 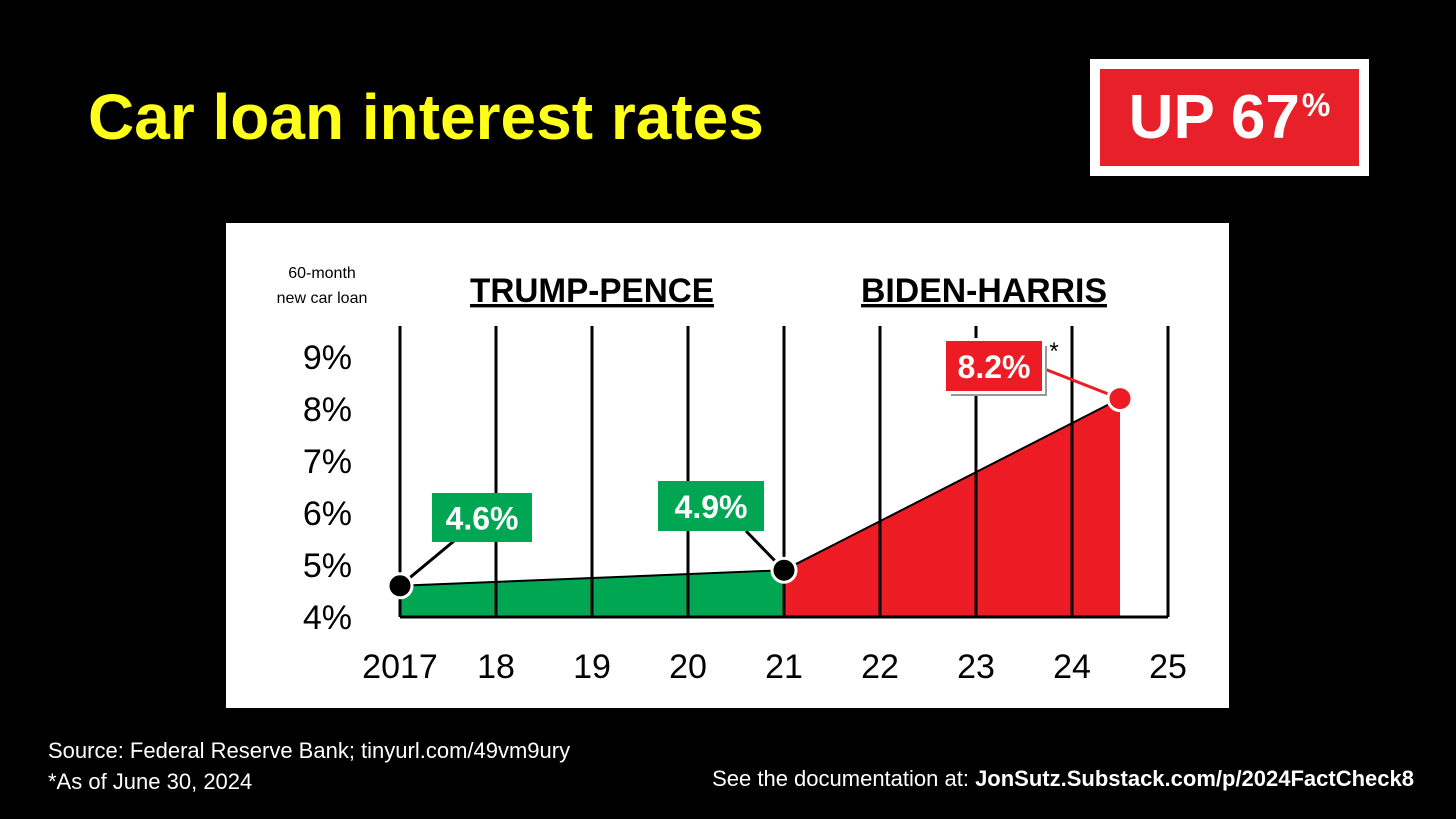 I want to click on area-biden-harris, so click(x=952, y=507).